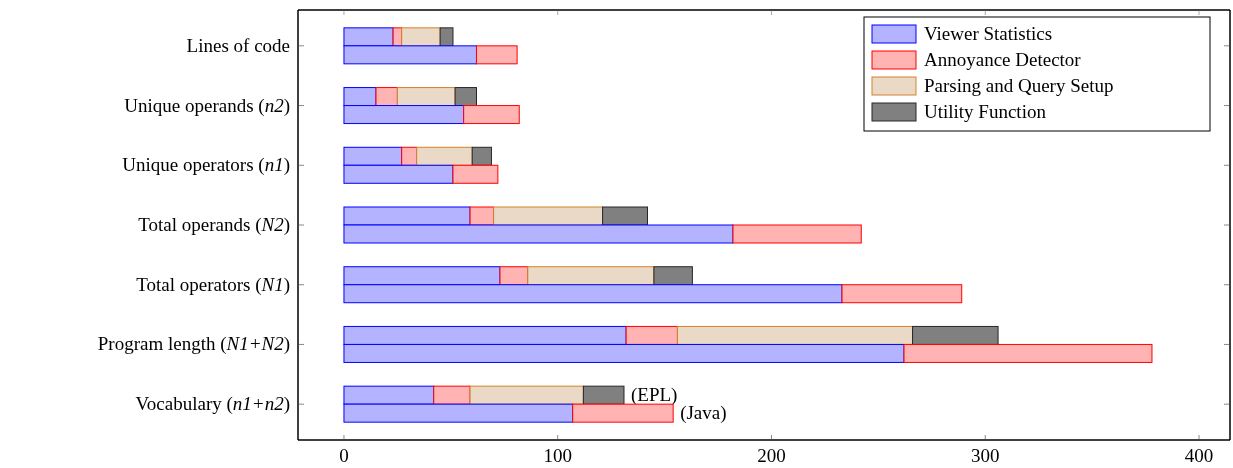 Image resolution: width=1233 pixels, height=468 pixels. Describe the element at coordinates (771, 455) in the screenshot. I see `x-tick-label: 200` at that location.